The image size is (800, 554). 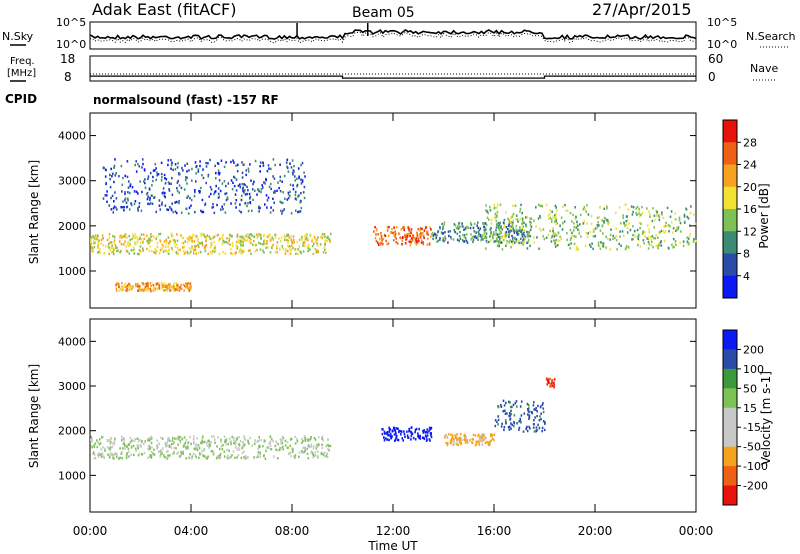 What do you see at coordinates (520, 416) in the screenshot?
I see `velocity-region-green-patch` at bounding box center [520, 416].